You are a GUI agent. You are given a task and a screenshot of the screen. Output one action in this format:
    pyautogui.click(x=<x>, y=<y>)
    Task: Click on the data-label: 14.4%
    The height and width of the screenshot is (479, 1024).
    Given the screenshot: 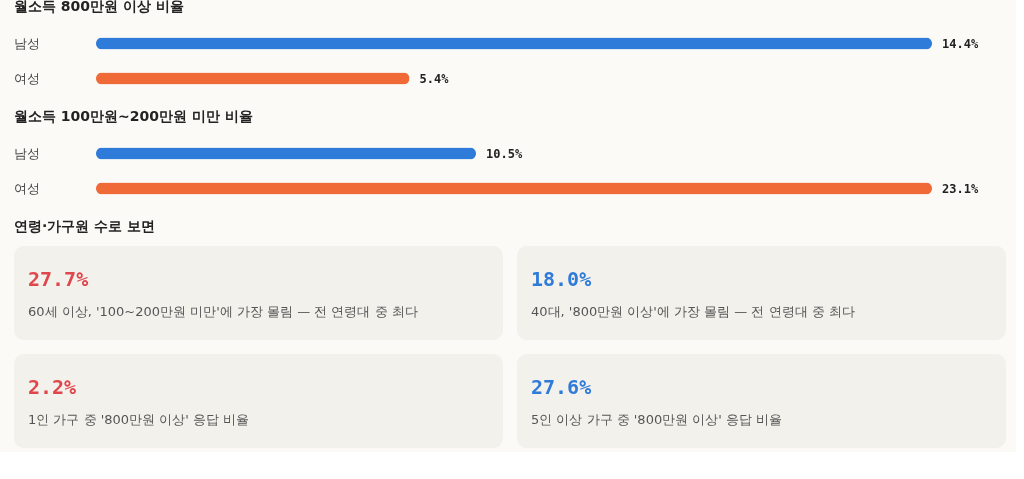 What is the action you would take?
    pyautogui.click(x=960, y=43)
    